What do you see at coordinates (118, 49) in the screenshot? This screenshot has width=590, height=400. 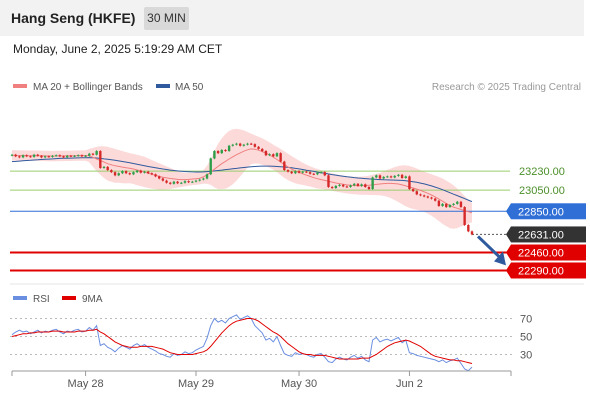 I see `datetime-label: Monday, June 2, 2025 5:19:29 AM CET` at bounding box center [118, 49].